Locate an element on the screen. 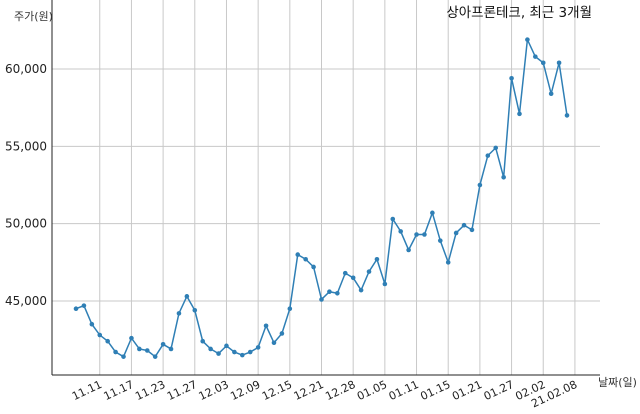 Image resolution: width=640 pixels, height=414 pixels. y-tick-label: 50,000 is located at coordinates (26, 224).